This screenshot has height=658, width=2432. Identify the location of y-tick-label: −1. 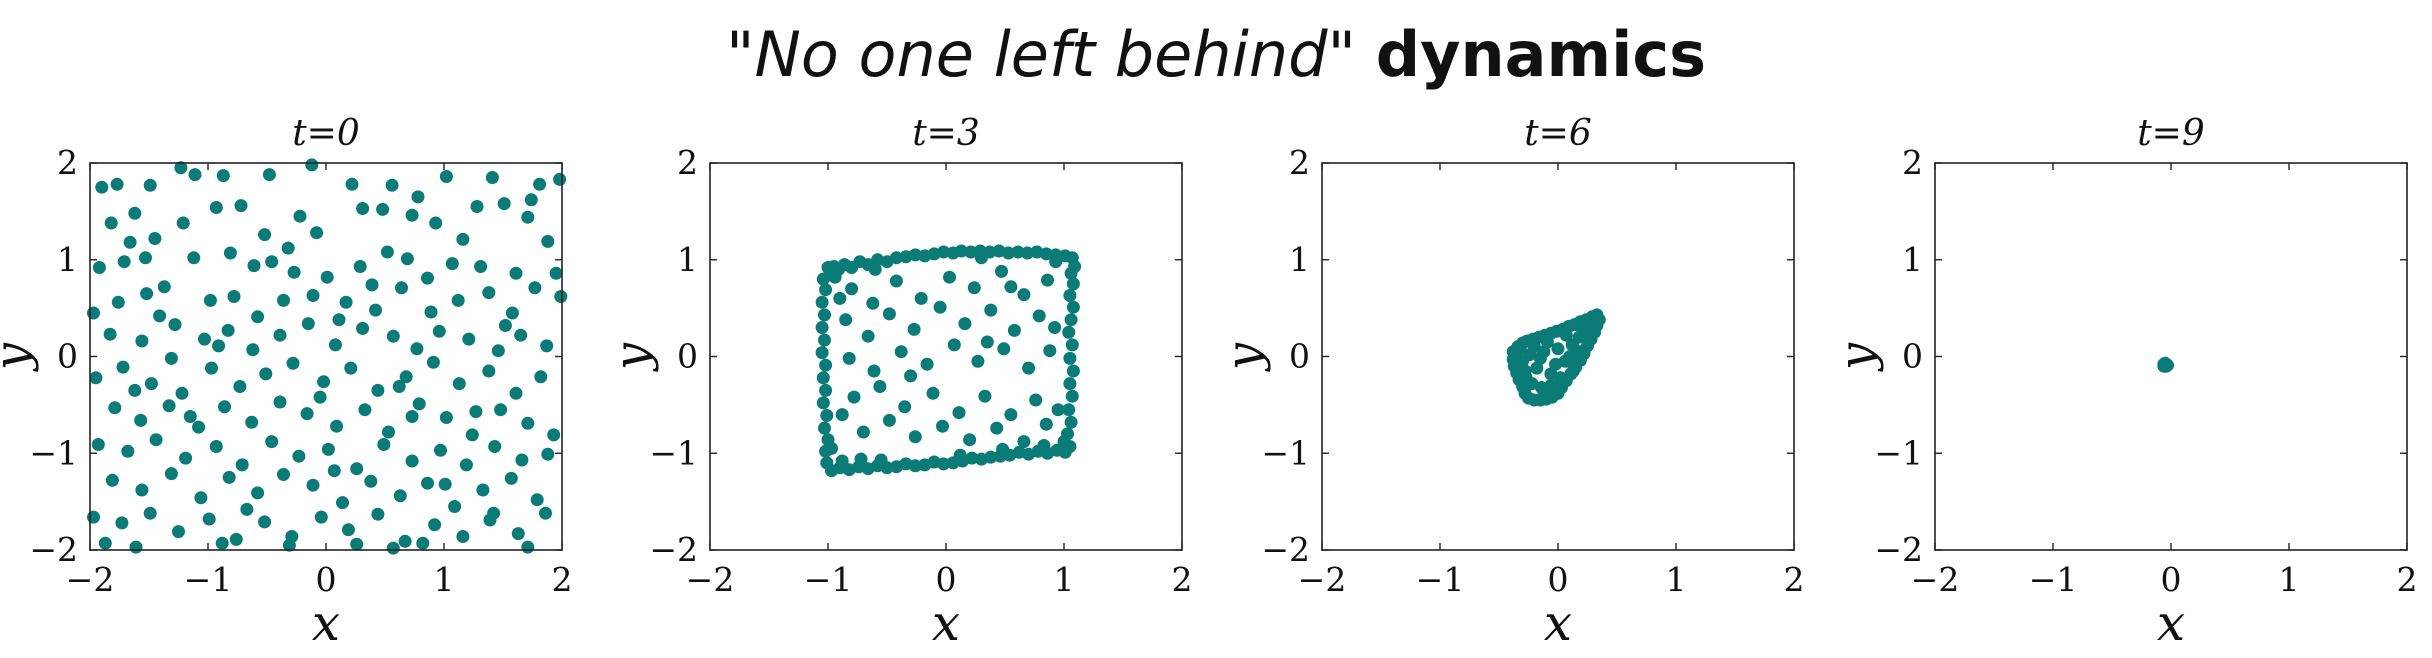
(1898, 452).